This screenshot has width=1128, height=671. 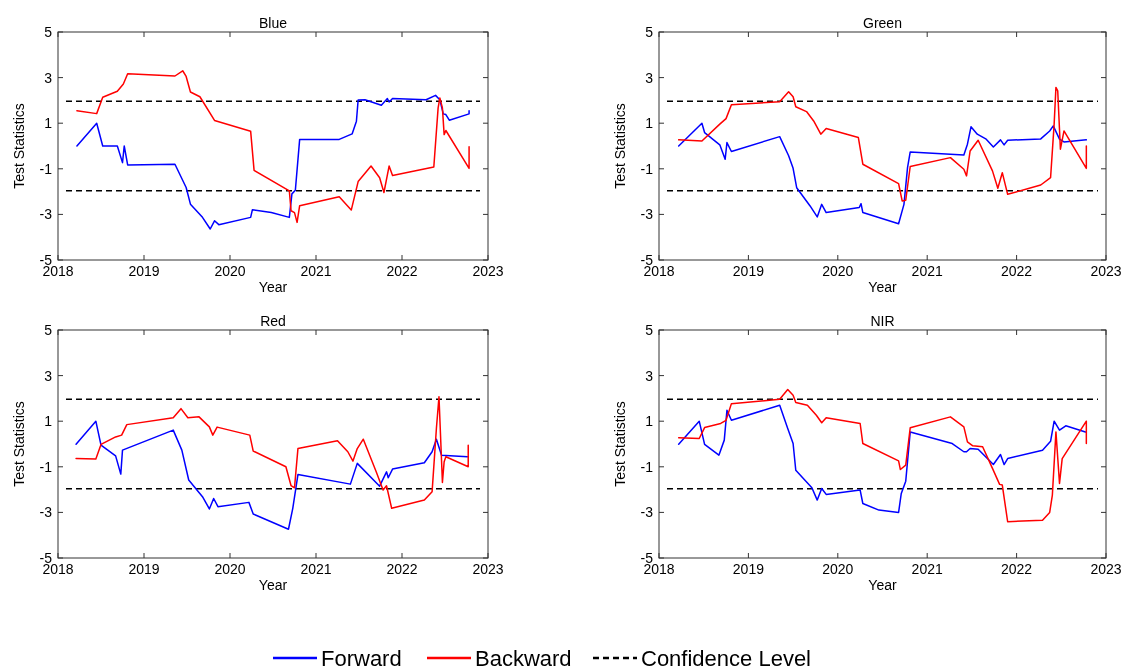 What do you see at coordinates (882, 23) in the screenshot?
I see `chart-title: Green` at bounding box center [882, 23].